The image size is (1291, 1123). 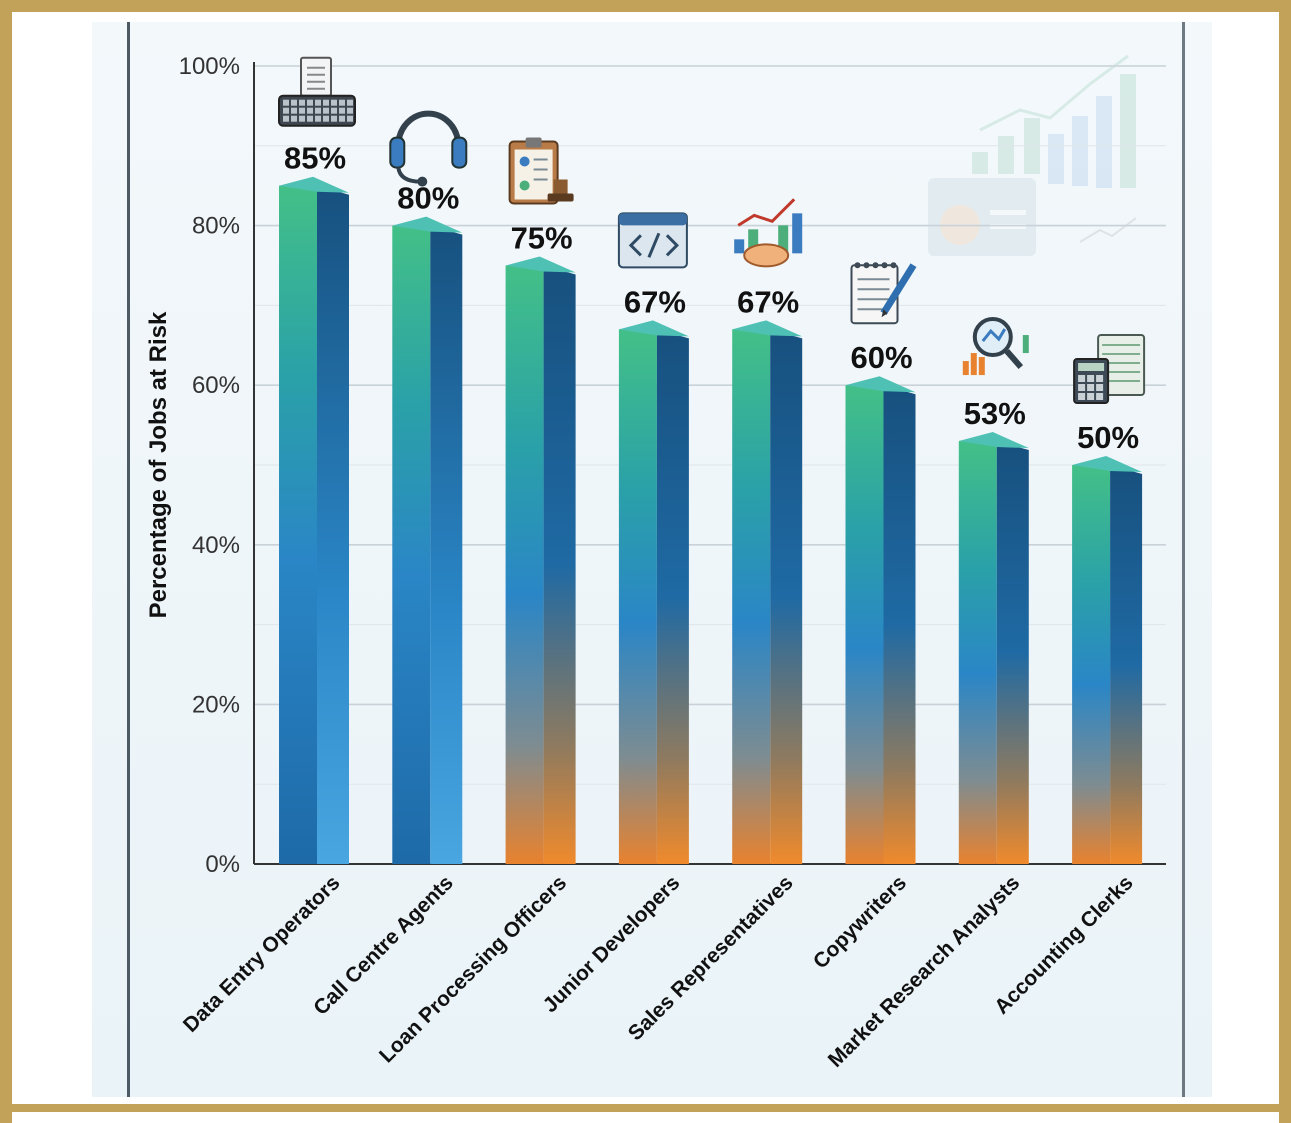 I want to click on headset-icon, so click(x=428, y=148).